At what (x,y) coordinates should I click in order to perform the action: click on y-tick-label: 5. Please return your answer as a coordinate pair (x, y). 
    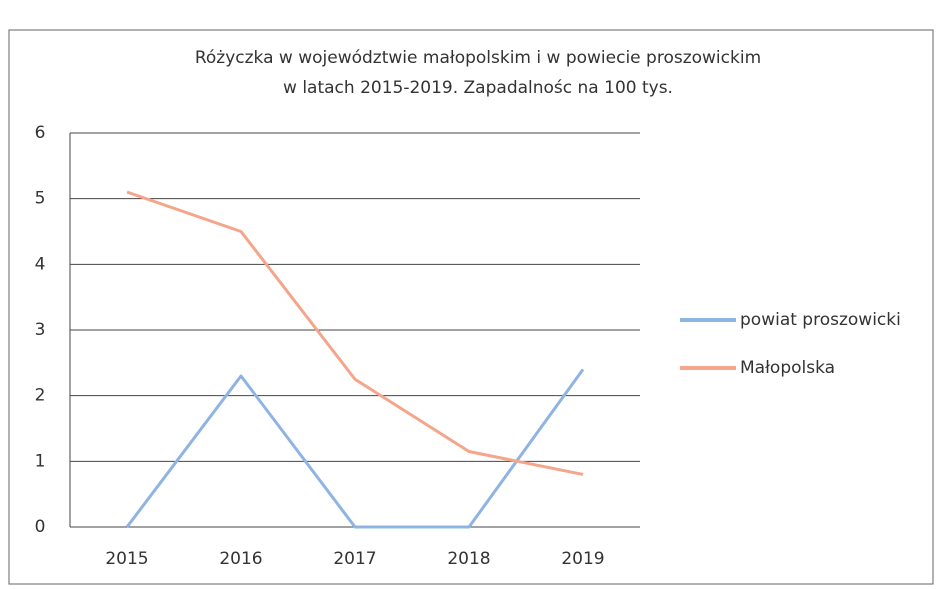
    Looking at the image, I should click on (40, 199).